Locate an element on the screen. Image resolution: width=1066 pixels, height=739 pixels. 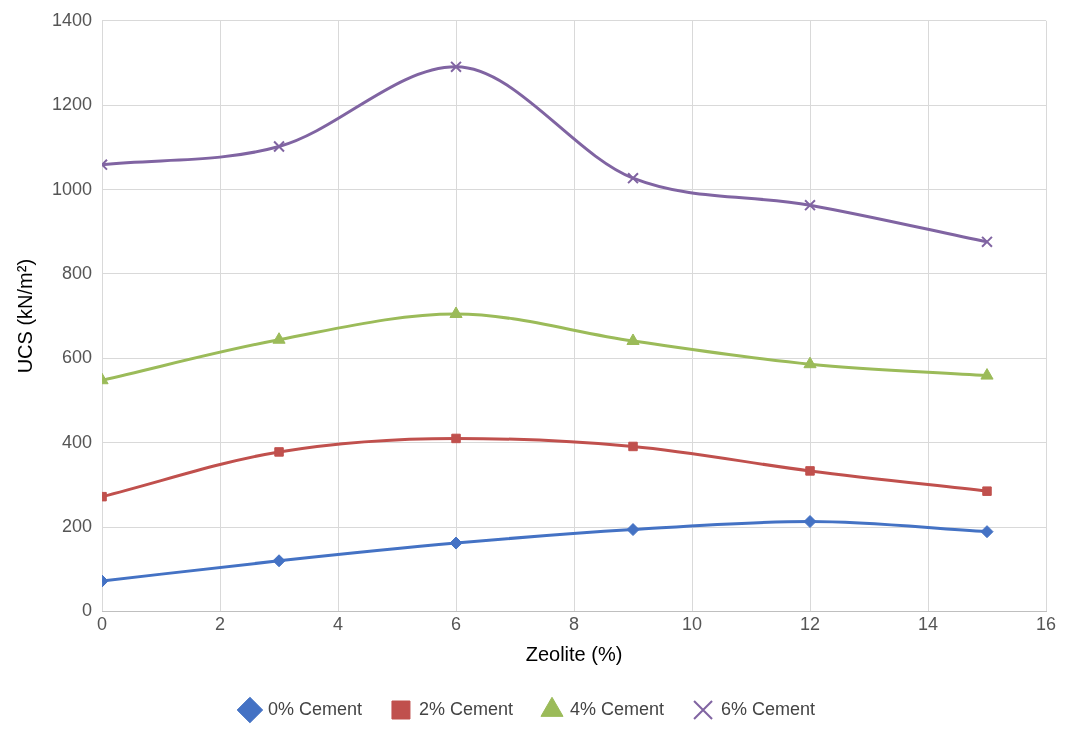
x-tick-label: 0 is located at coordinates (102, 624).